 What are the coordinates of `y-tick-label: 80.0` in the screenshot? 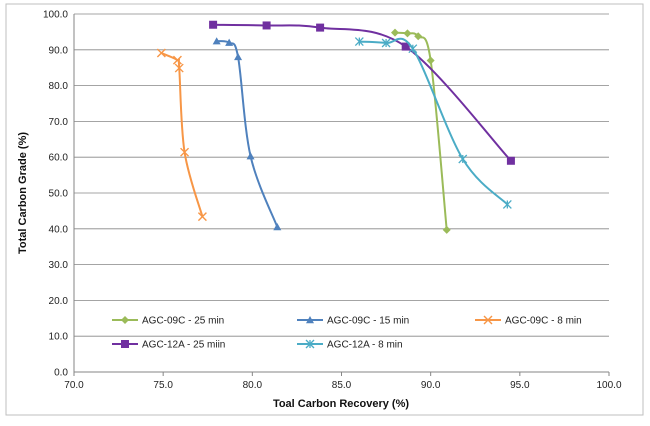 It's located at (59, 86).